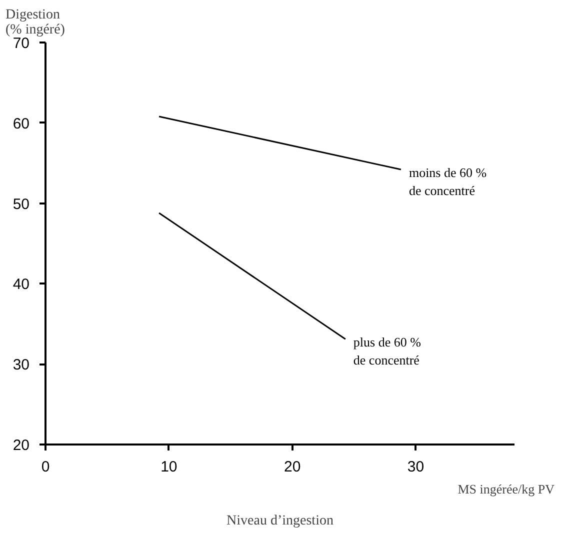  I want to click on x-tick-label: 10, so click(169, 467).